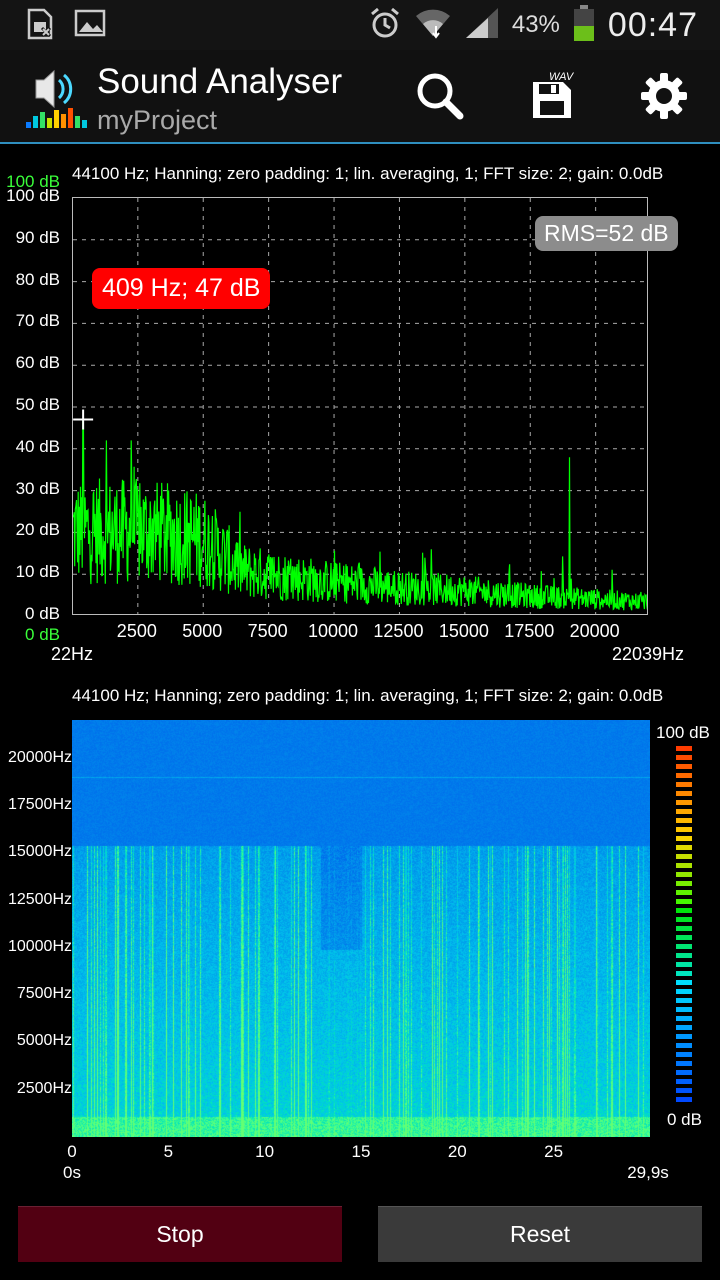  I want to click on spectrogram-y-tick: 10000Hz, so click(39, 946).